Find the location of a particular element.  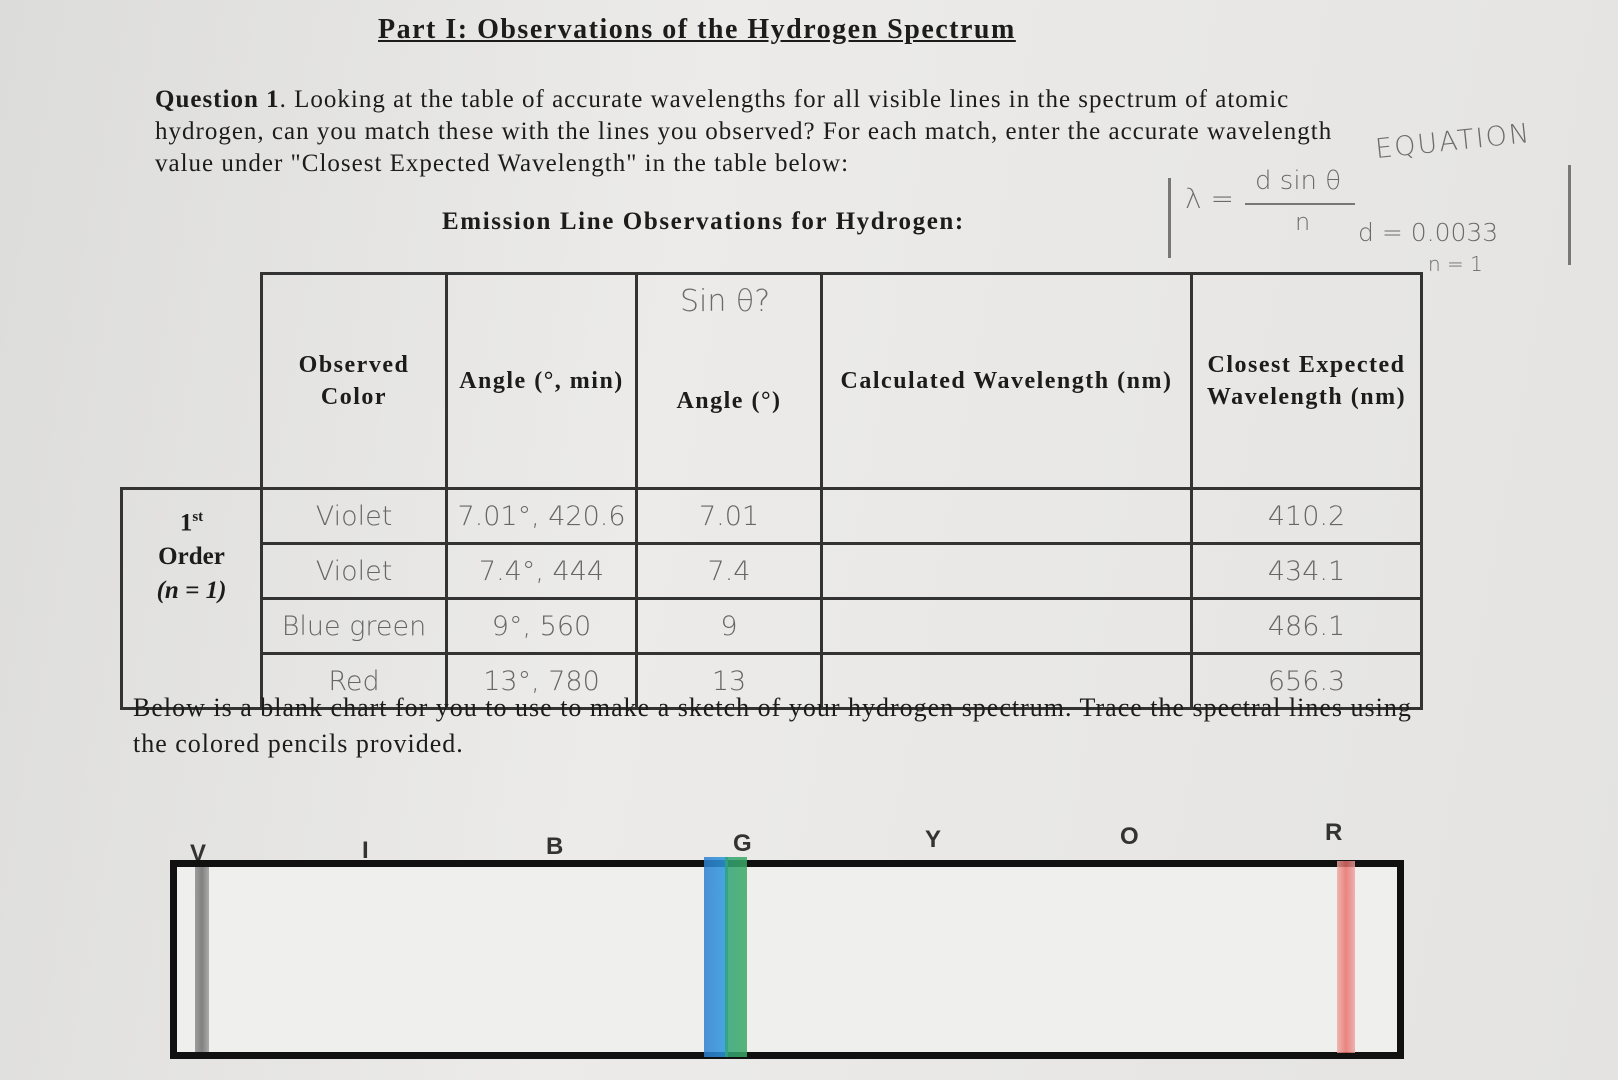

header-cell: Angle (°) is located at coordinates (729, 381).